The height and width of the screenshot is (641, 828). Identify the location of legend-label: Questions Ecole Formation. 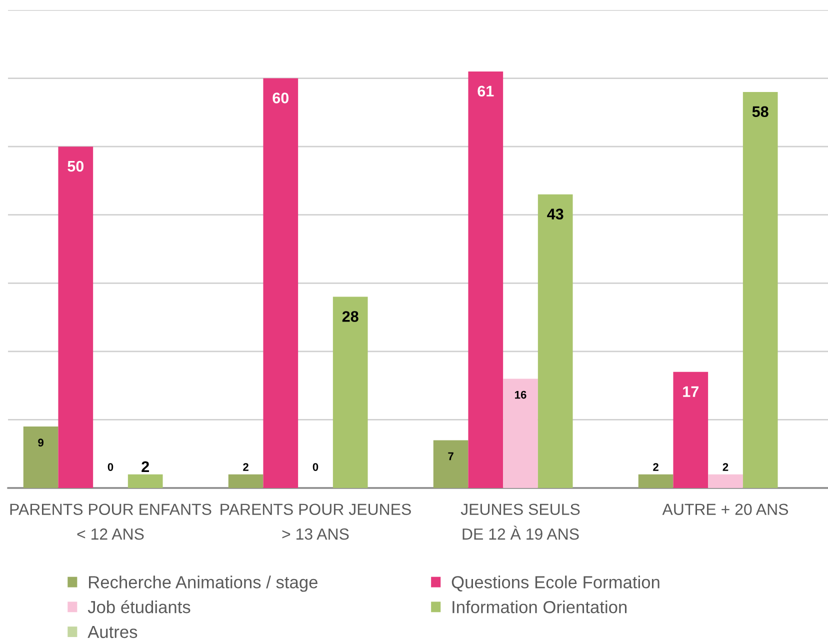
(556, 584).